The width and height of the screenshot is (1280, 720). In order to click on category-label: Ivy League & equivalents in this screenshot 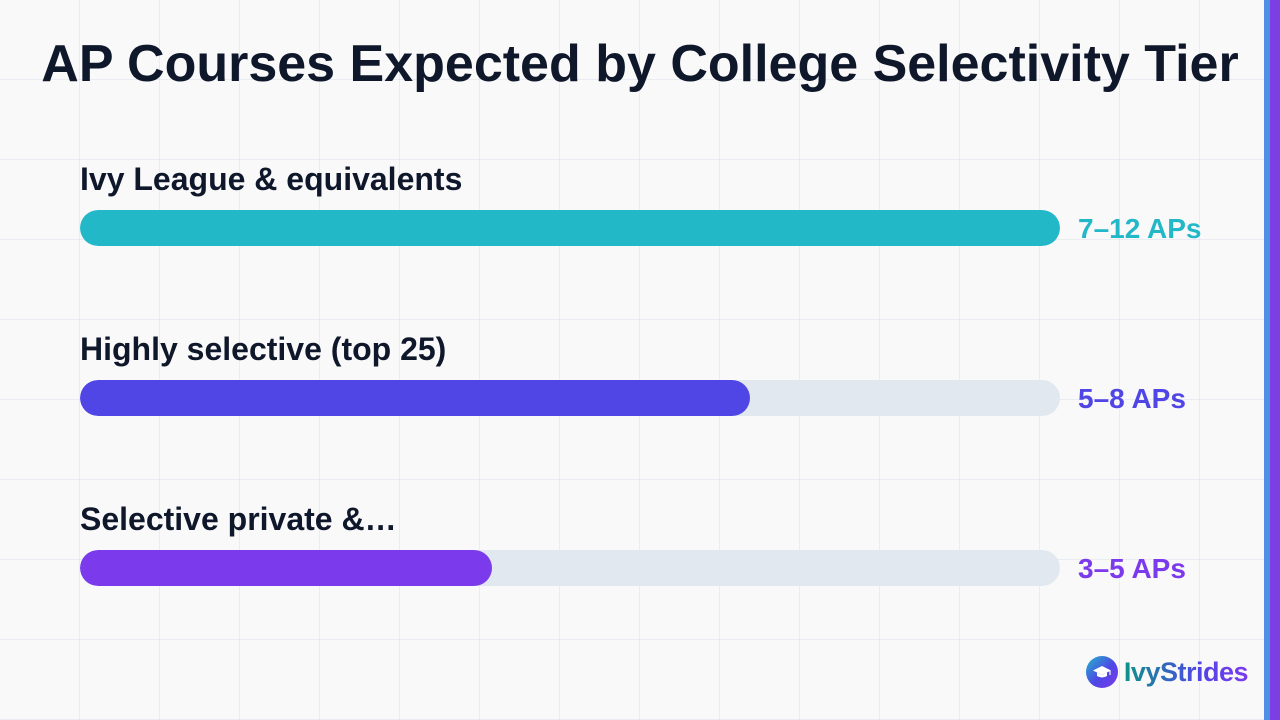, I will do `click(271, 179)`.